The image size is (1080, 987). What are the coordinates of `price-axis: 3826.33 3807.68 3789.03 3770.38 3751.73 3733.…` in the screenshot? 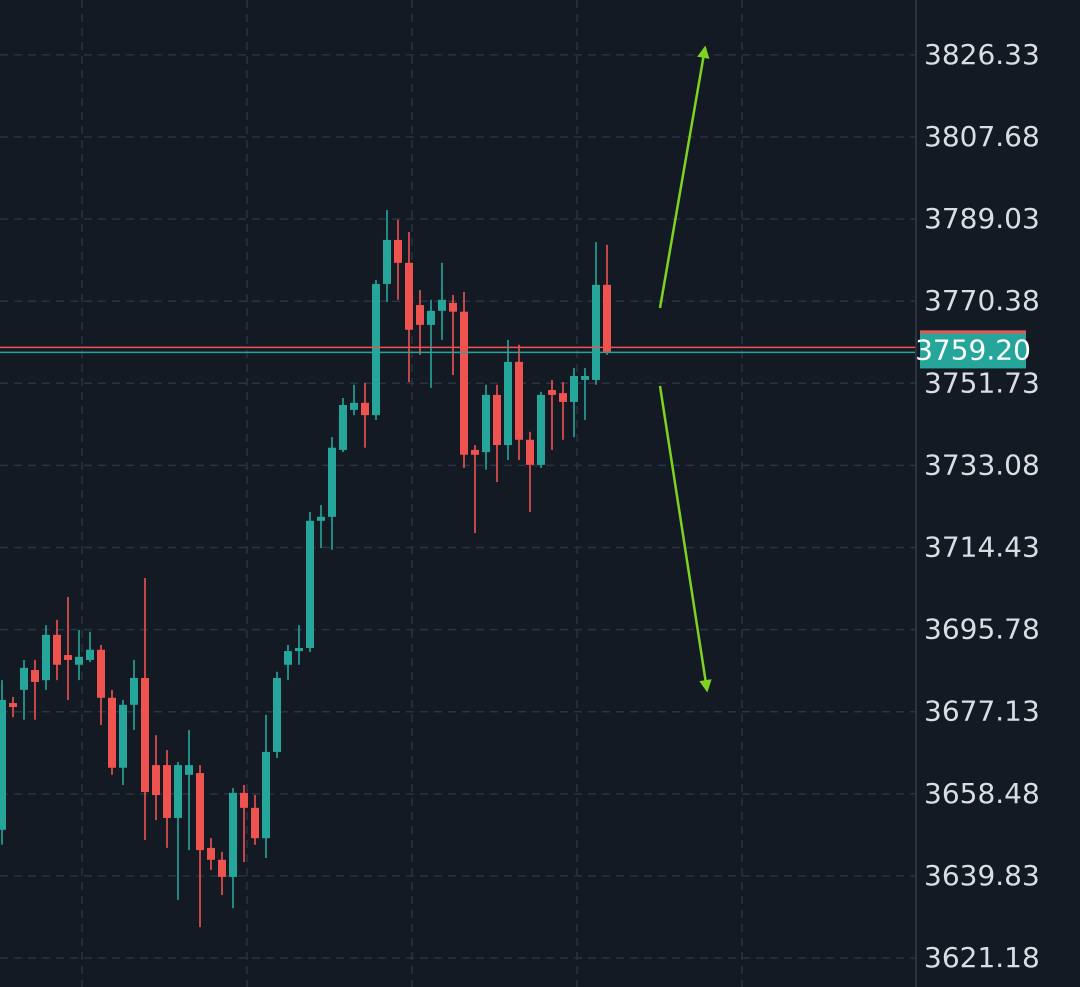 It's located at (977, 506).